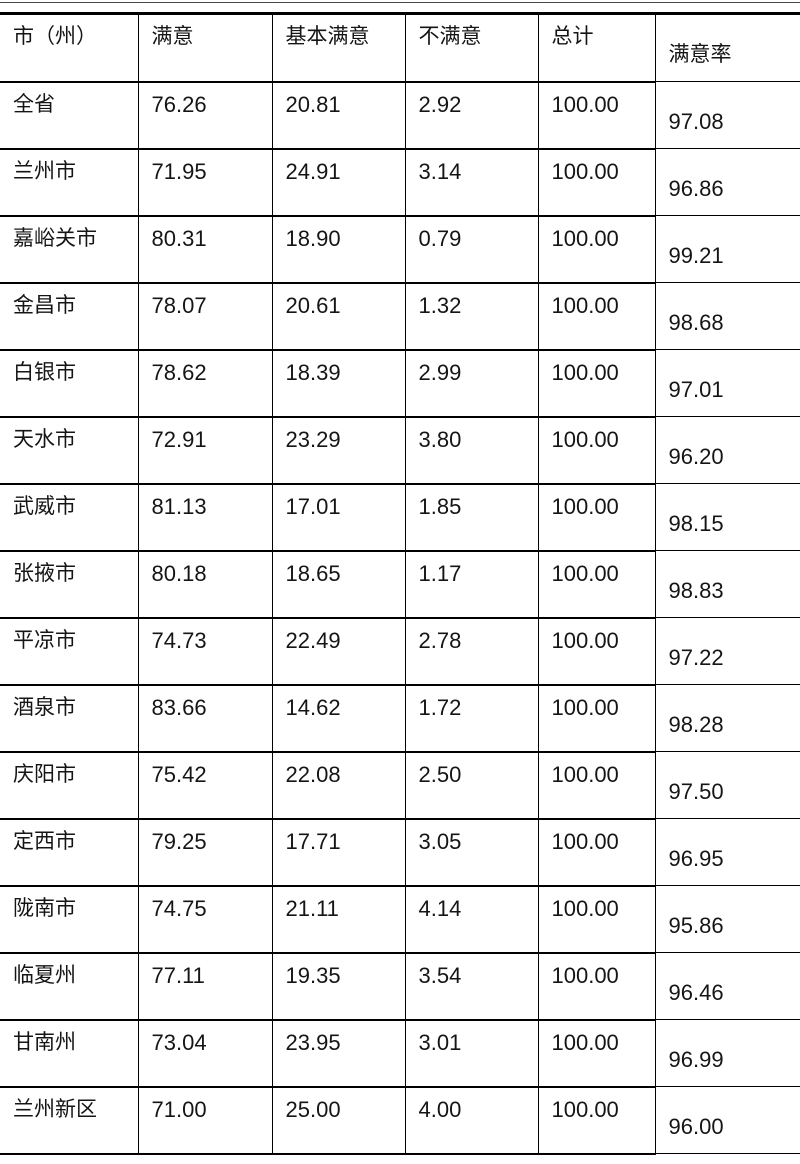 This screenshot has width=800, height=1164. What do you see at coordinates (69, 383) in the screenshot?
I see `region-cell: 白银市` at bounding box center [69, 383].